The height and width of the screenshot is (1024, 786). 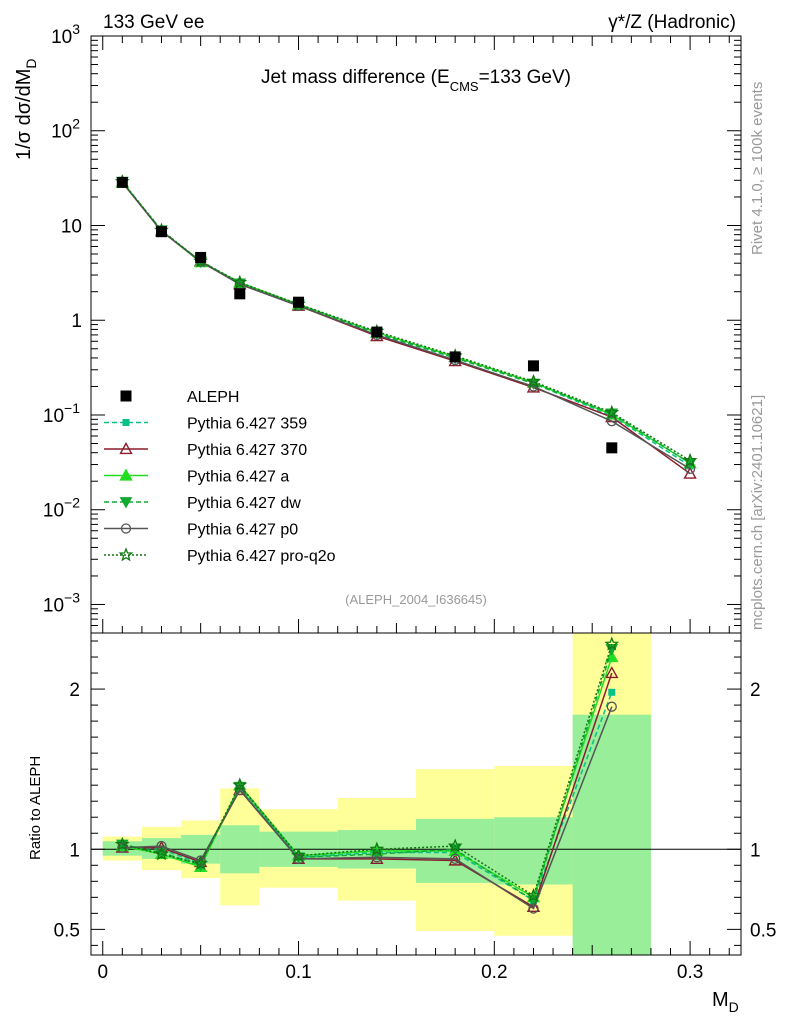 I want to click on main-y-tick-label: 10⁻², so click(x=61, y=508).